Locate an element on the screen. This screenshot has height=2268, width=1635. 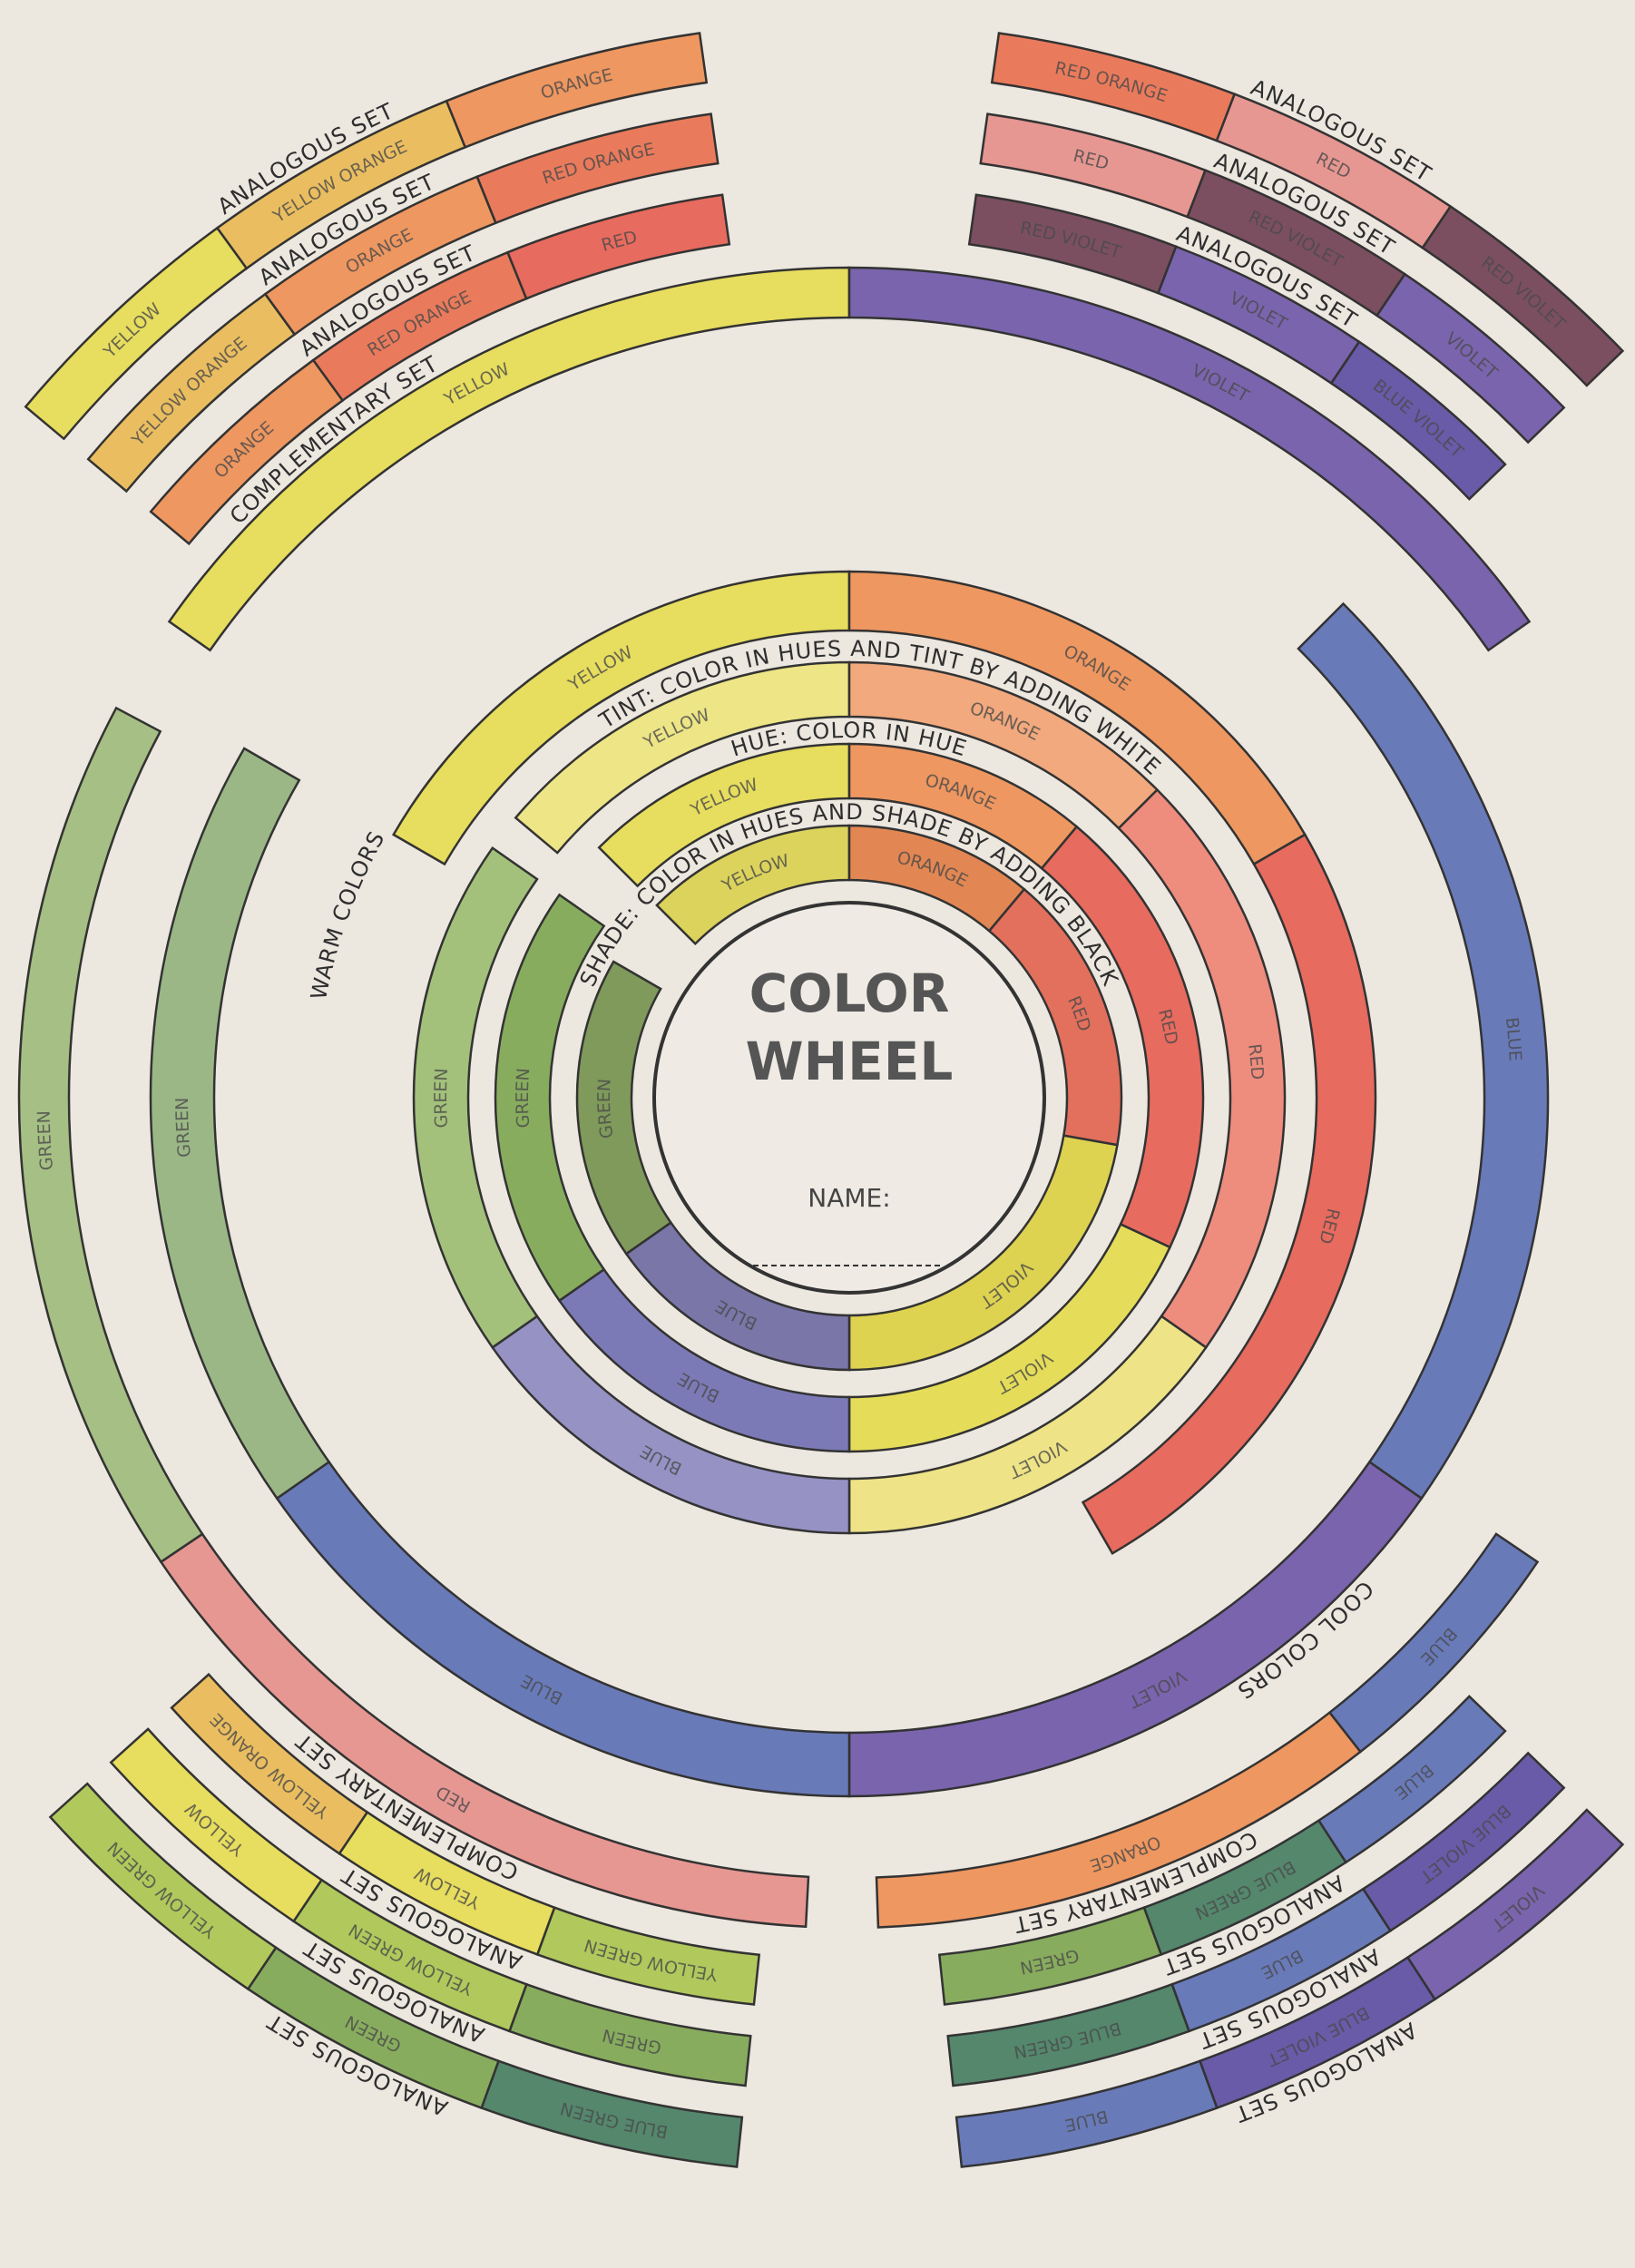
segment-label-path: BLUE is located at coordinates (1514, 1039).